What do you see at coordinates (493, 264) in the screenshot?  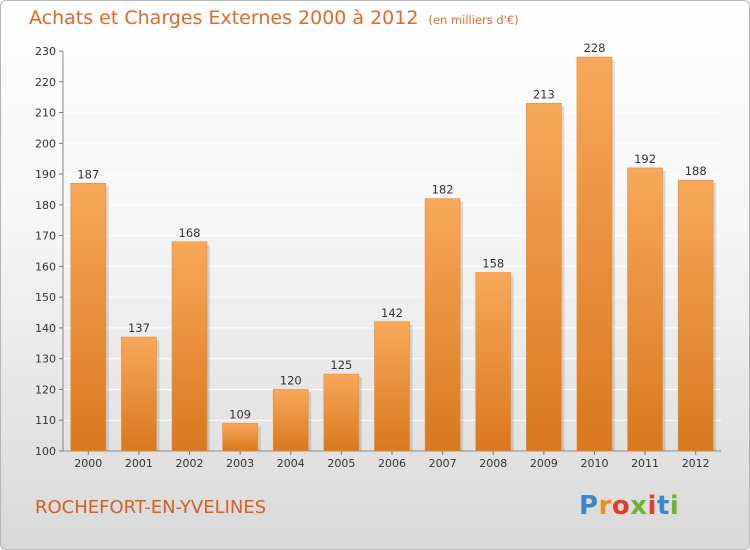 I see `data-label: 158` at bounding box center [493, 264].